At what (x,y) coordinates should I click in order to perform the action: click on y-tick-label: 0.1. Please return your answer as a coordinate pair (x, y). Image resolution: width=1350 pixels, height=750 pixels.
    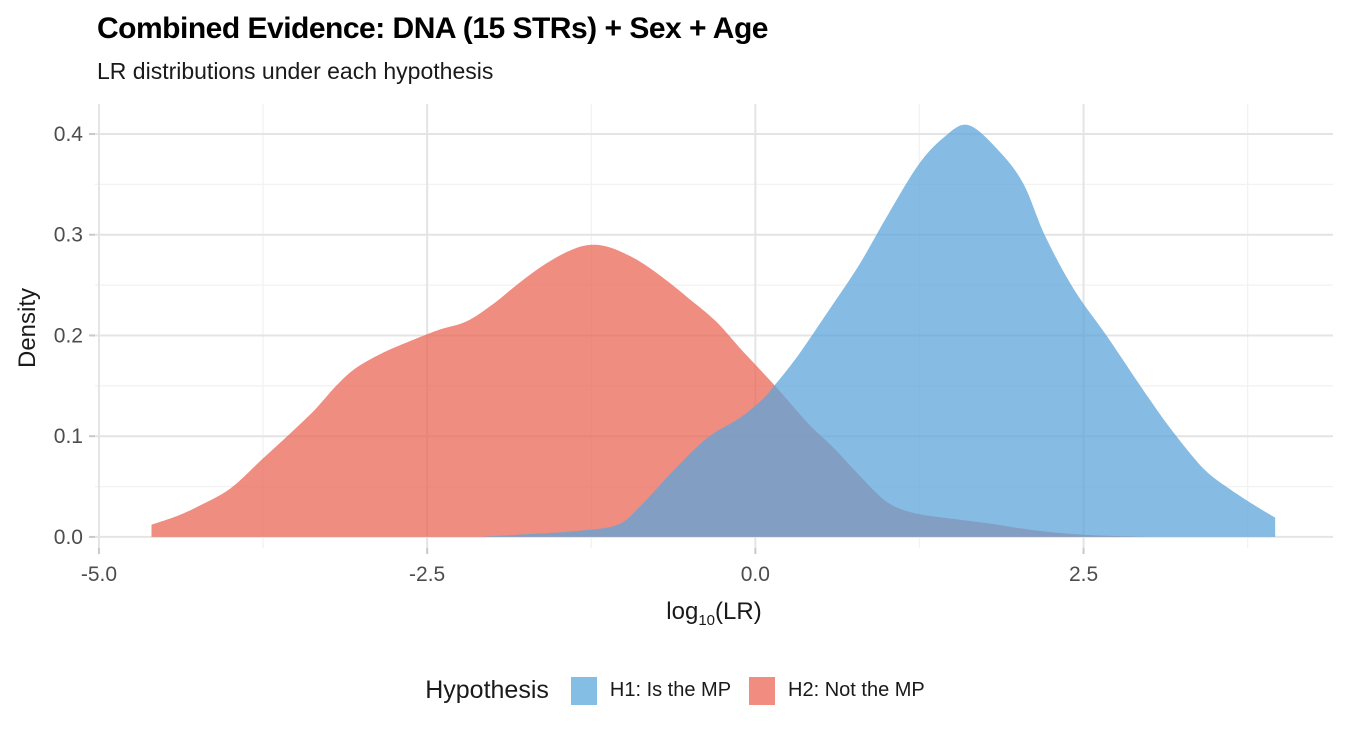
    Looking at the image, I should click on (68, 436).